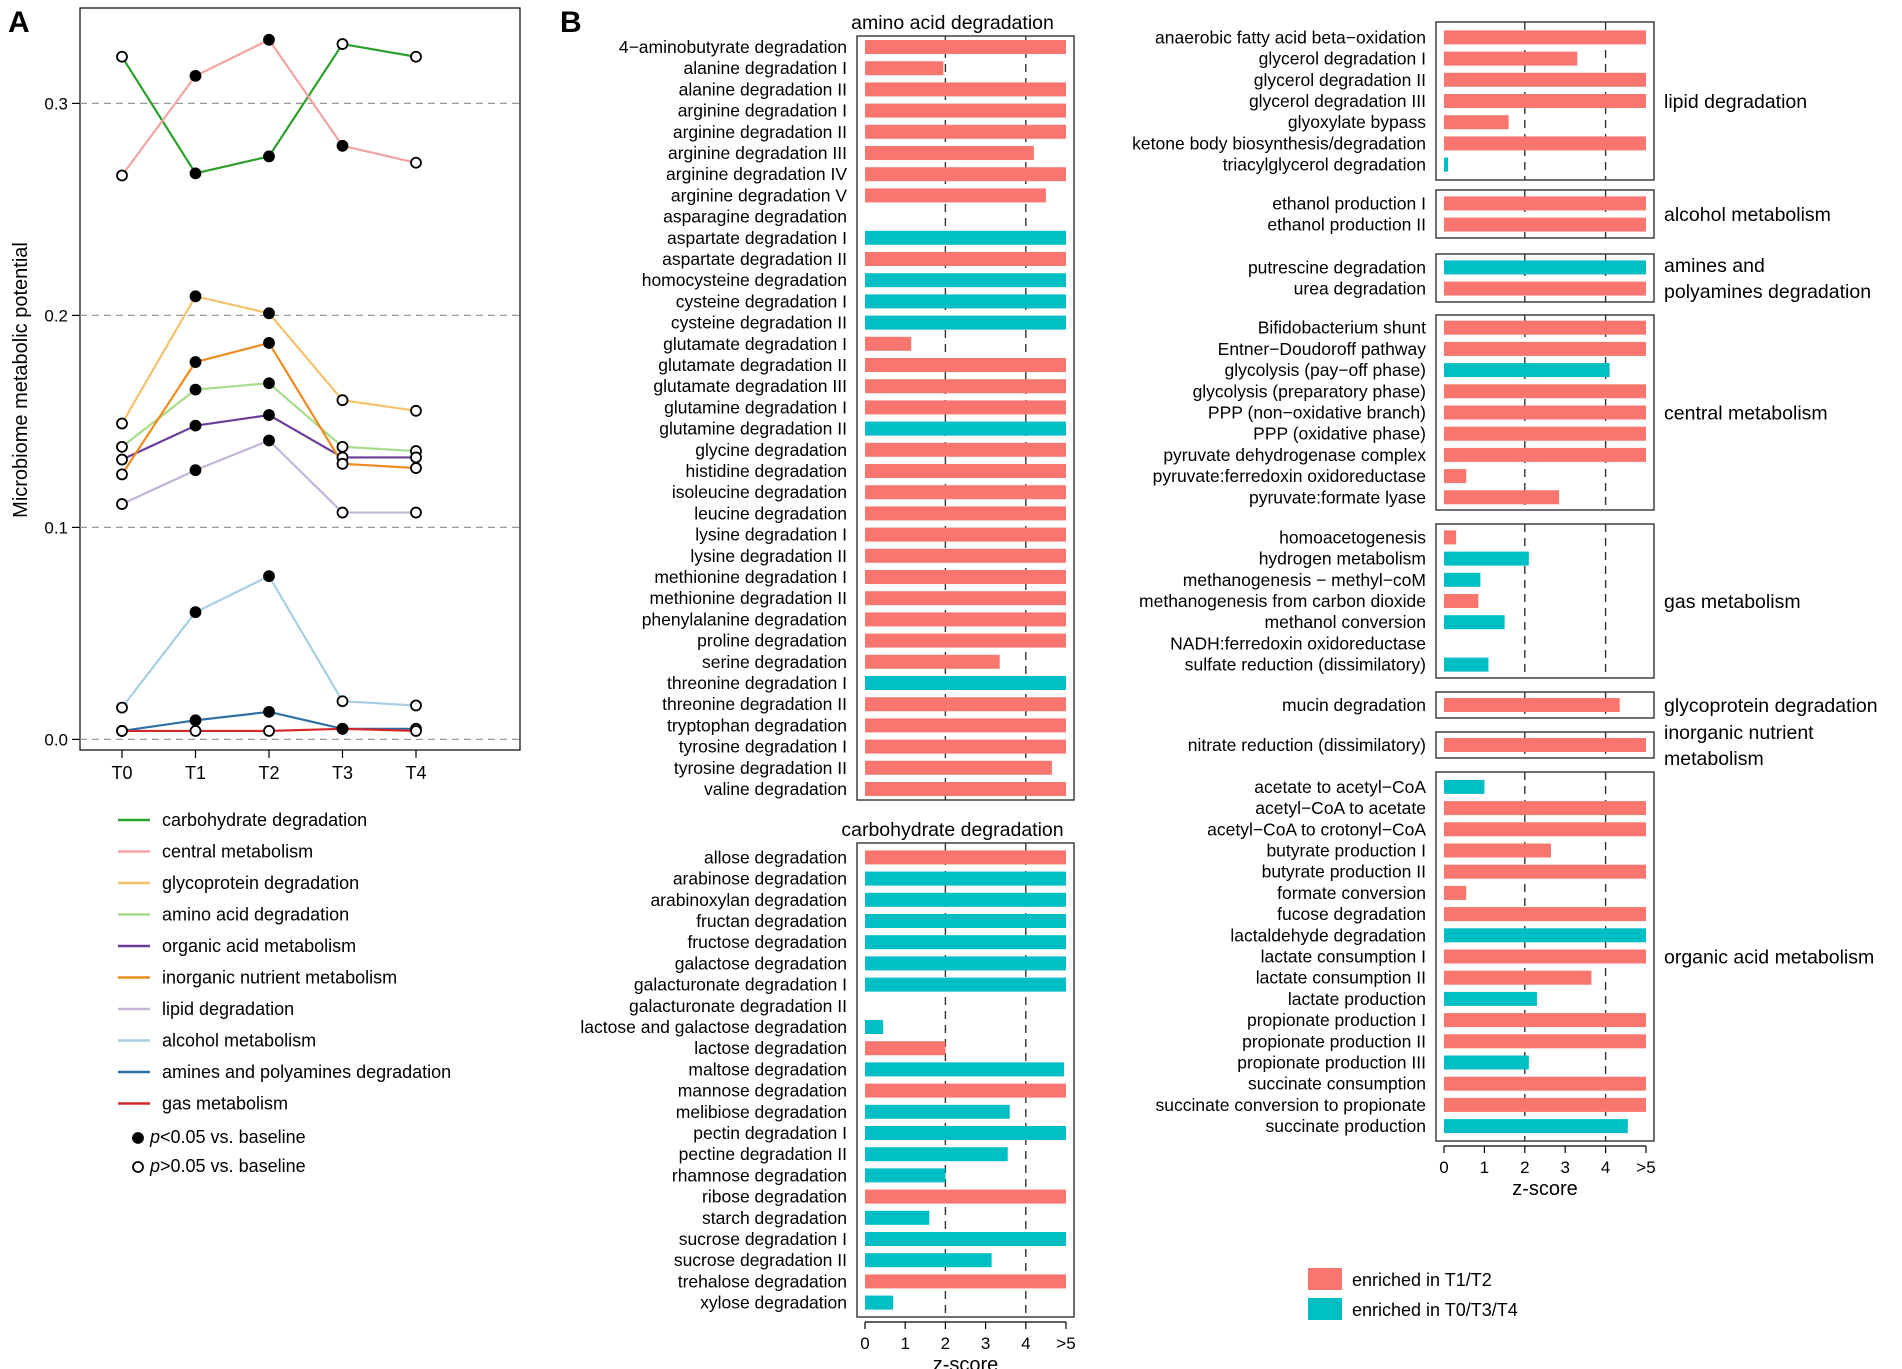  What do you see at coordinates (1747, 215) in the screenshot?
I see `group-title: alcohol metabolism` at bounding box center [1747, 215].